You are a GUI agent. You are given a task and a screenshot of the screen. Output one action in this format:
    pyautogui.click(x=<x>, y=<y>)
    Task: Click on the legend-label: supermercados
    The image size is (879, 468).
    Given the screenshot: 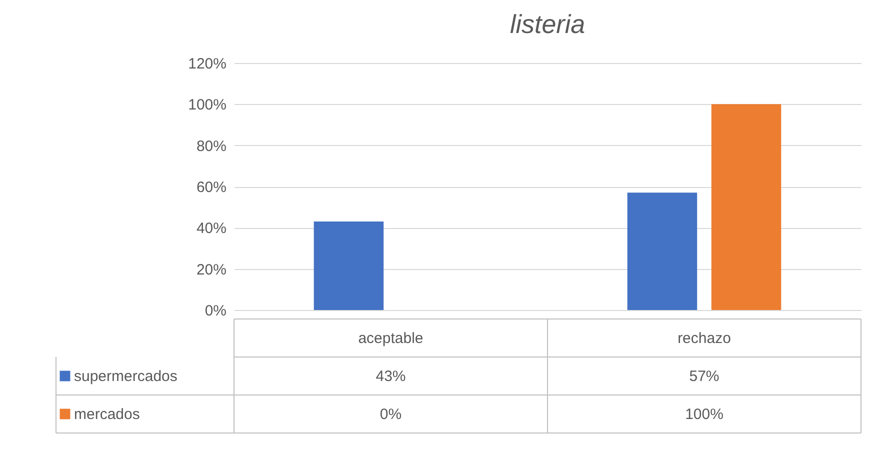 What is the action you would take?
    pyautogui.click(x=126, y=376)
    